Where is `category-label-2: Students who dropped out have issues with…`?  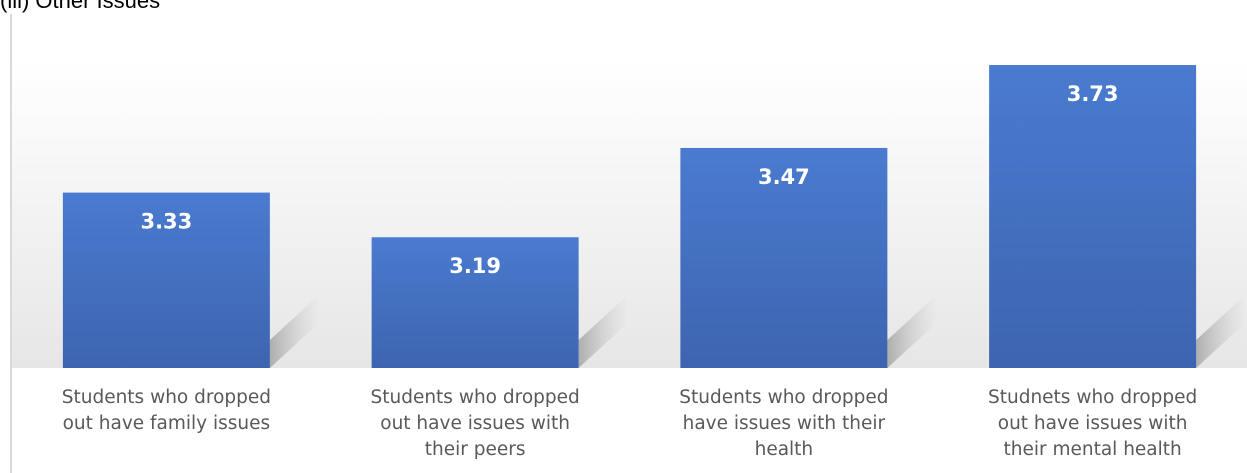 category-label-2: Students who dropped out have issues with… is located at coordinates (474, 423).